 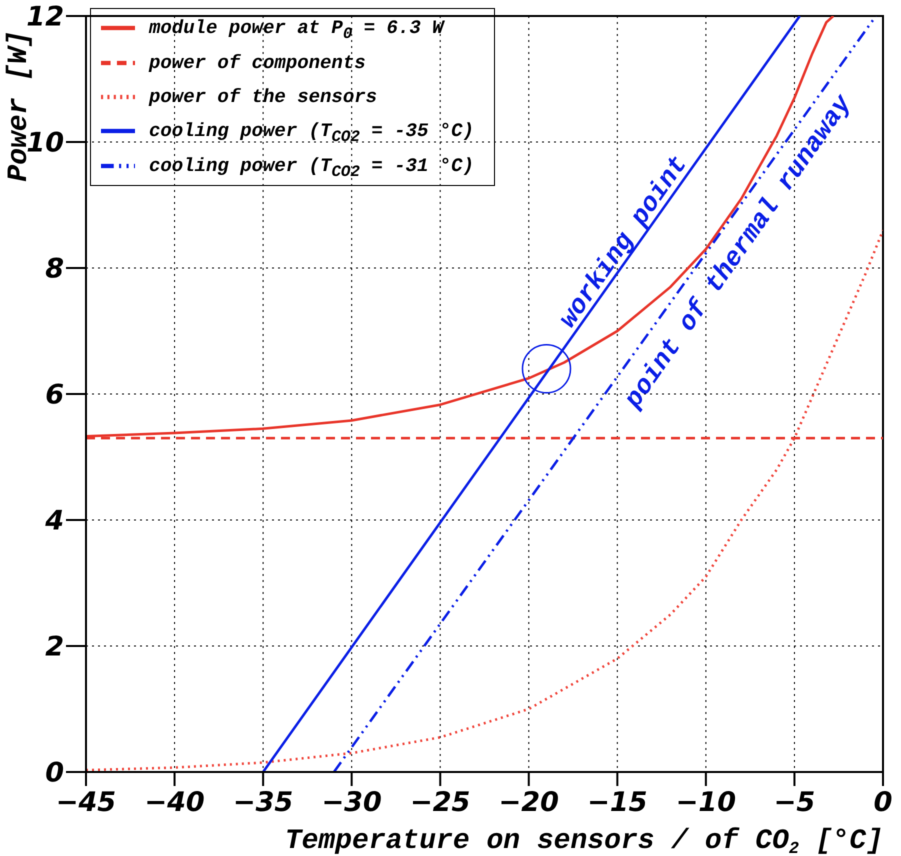 What do you see at coordinates (706, 802) in the screenshot?
I see `x-tick-label: −10` at bounding box center [706, 802].